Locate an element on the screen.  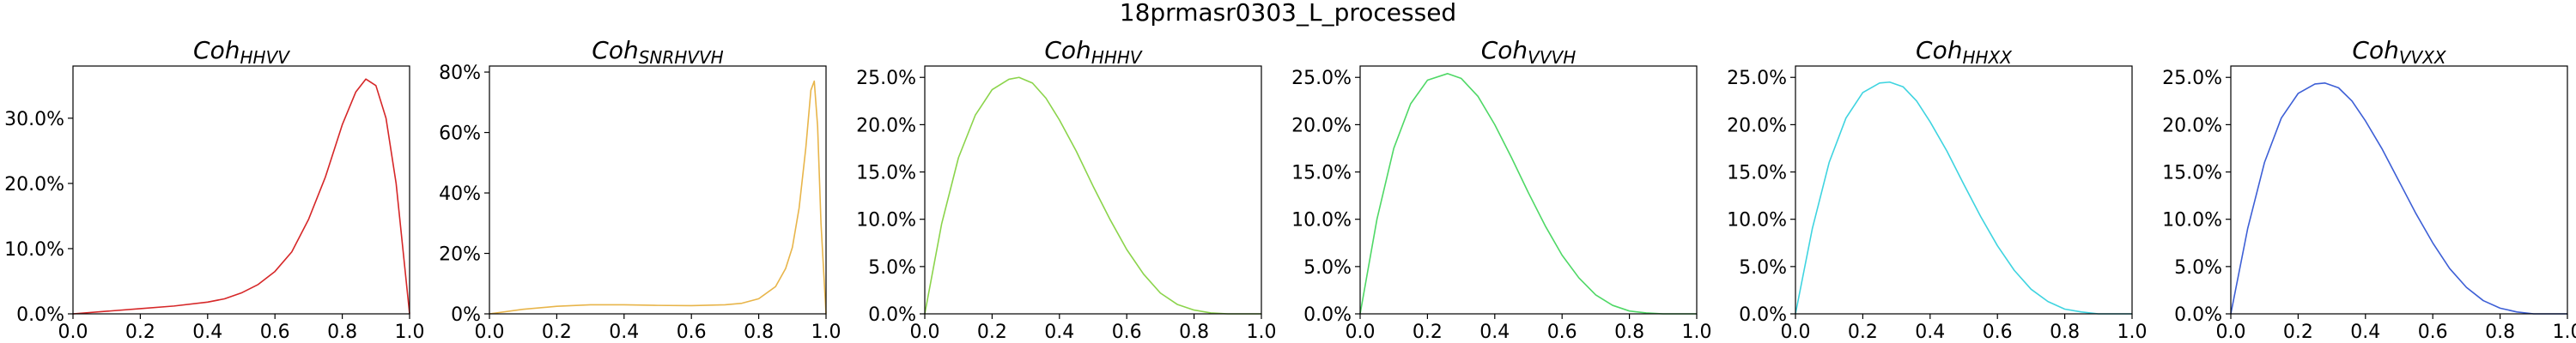
y-tick-label: 20% is located at coordinates (460, 255).